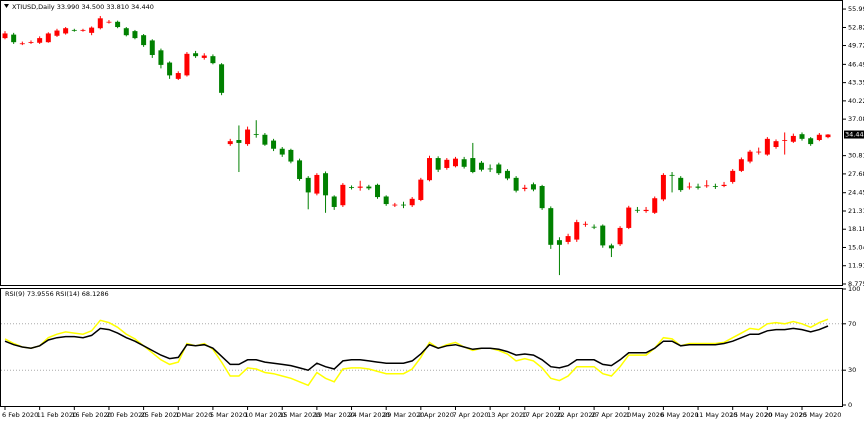 The width and height of the screenshot is (864, 422). I want to click on y-tick-label: 21.310, so click(856, 211).